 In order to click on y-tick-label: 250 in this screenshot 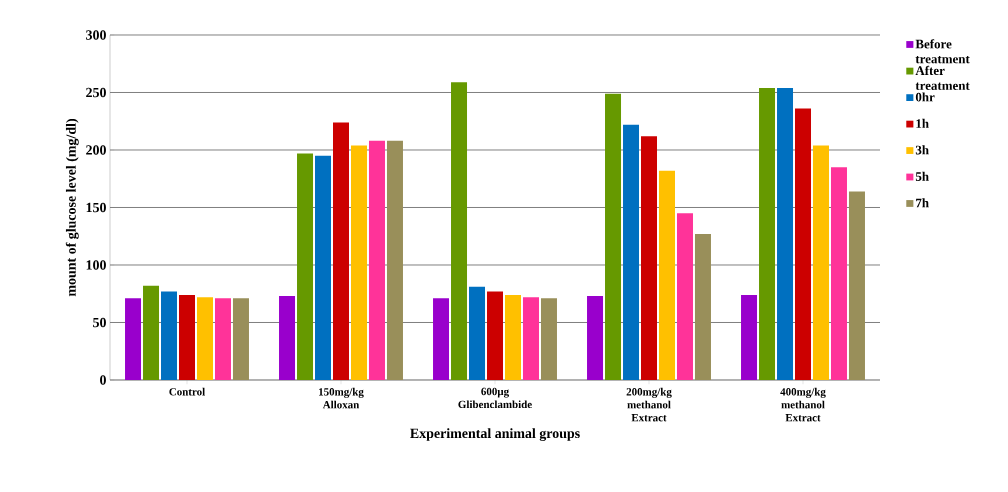, I will do `click(96, 92)`.